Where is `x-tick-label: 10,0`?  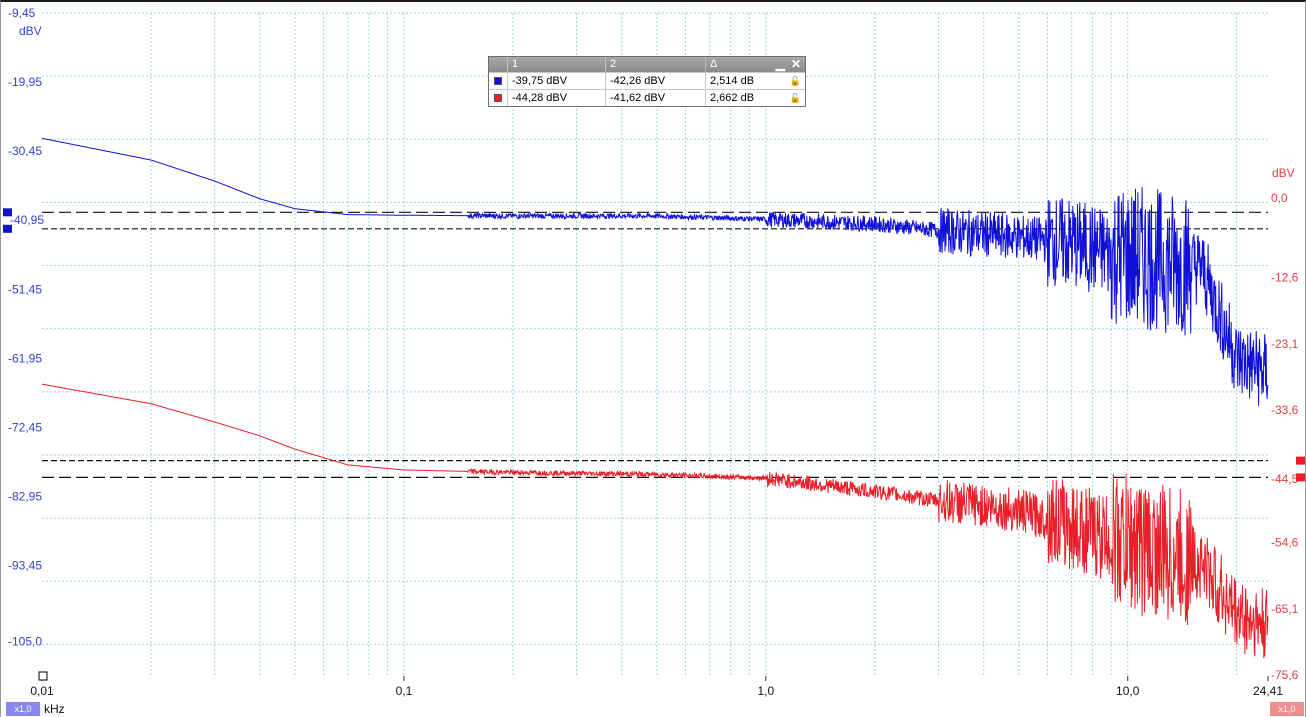
x-tick-label: 10,0 is located at coordinates (1128, 691).